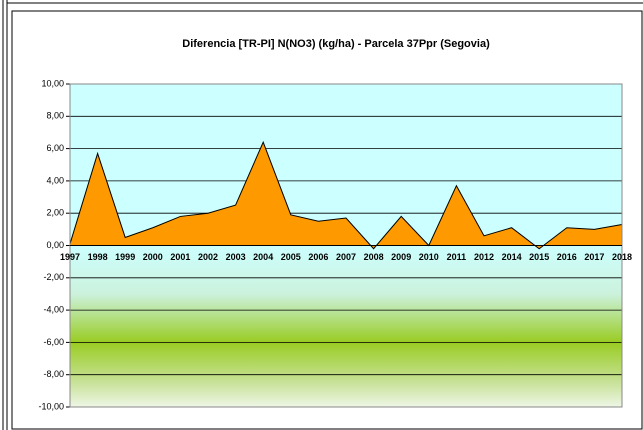 This screenshot has width=643, height=430. I want to click on x-tick-label: 1998, so click(98, 257).